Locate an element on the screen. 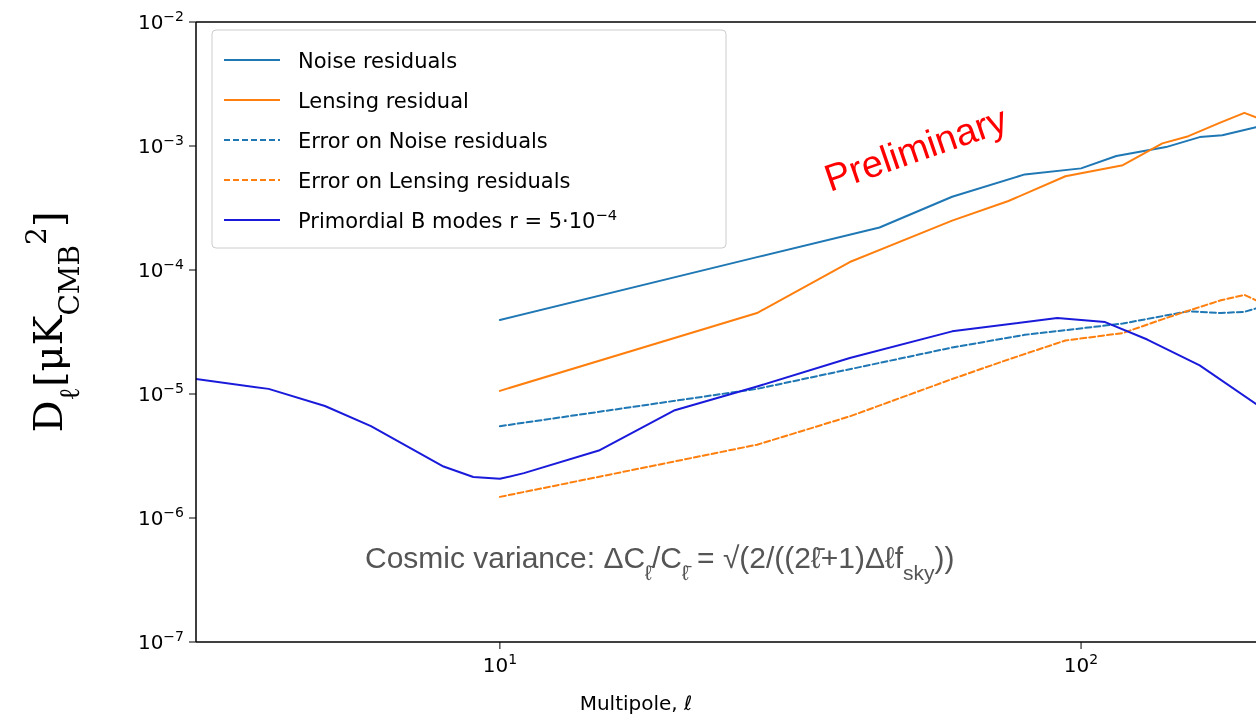 This screenshot has width=1256, height=715. legend-label: Lensing residual is located at coordinates (383, 101).